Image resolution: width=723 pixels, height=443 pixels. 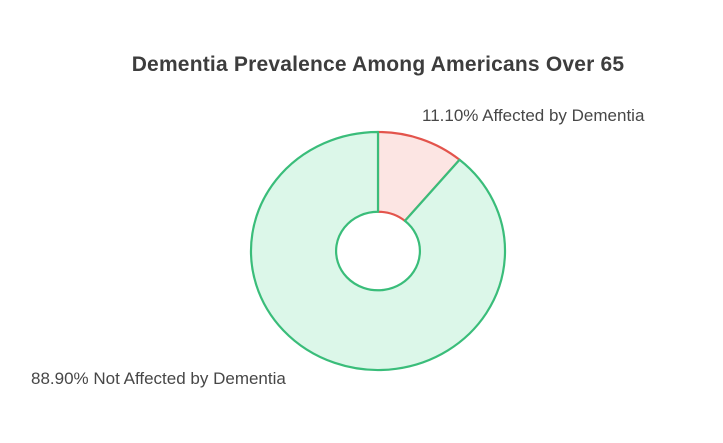 I want to click on slice-label-affected: 11.10% Affected by Dementia, so click(x=533, y=115).